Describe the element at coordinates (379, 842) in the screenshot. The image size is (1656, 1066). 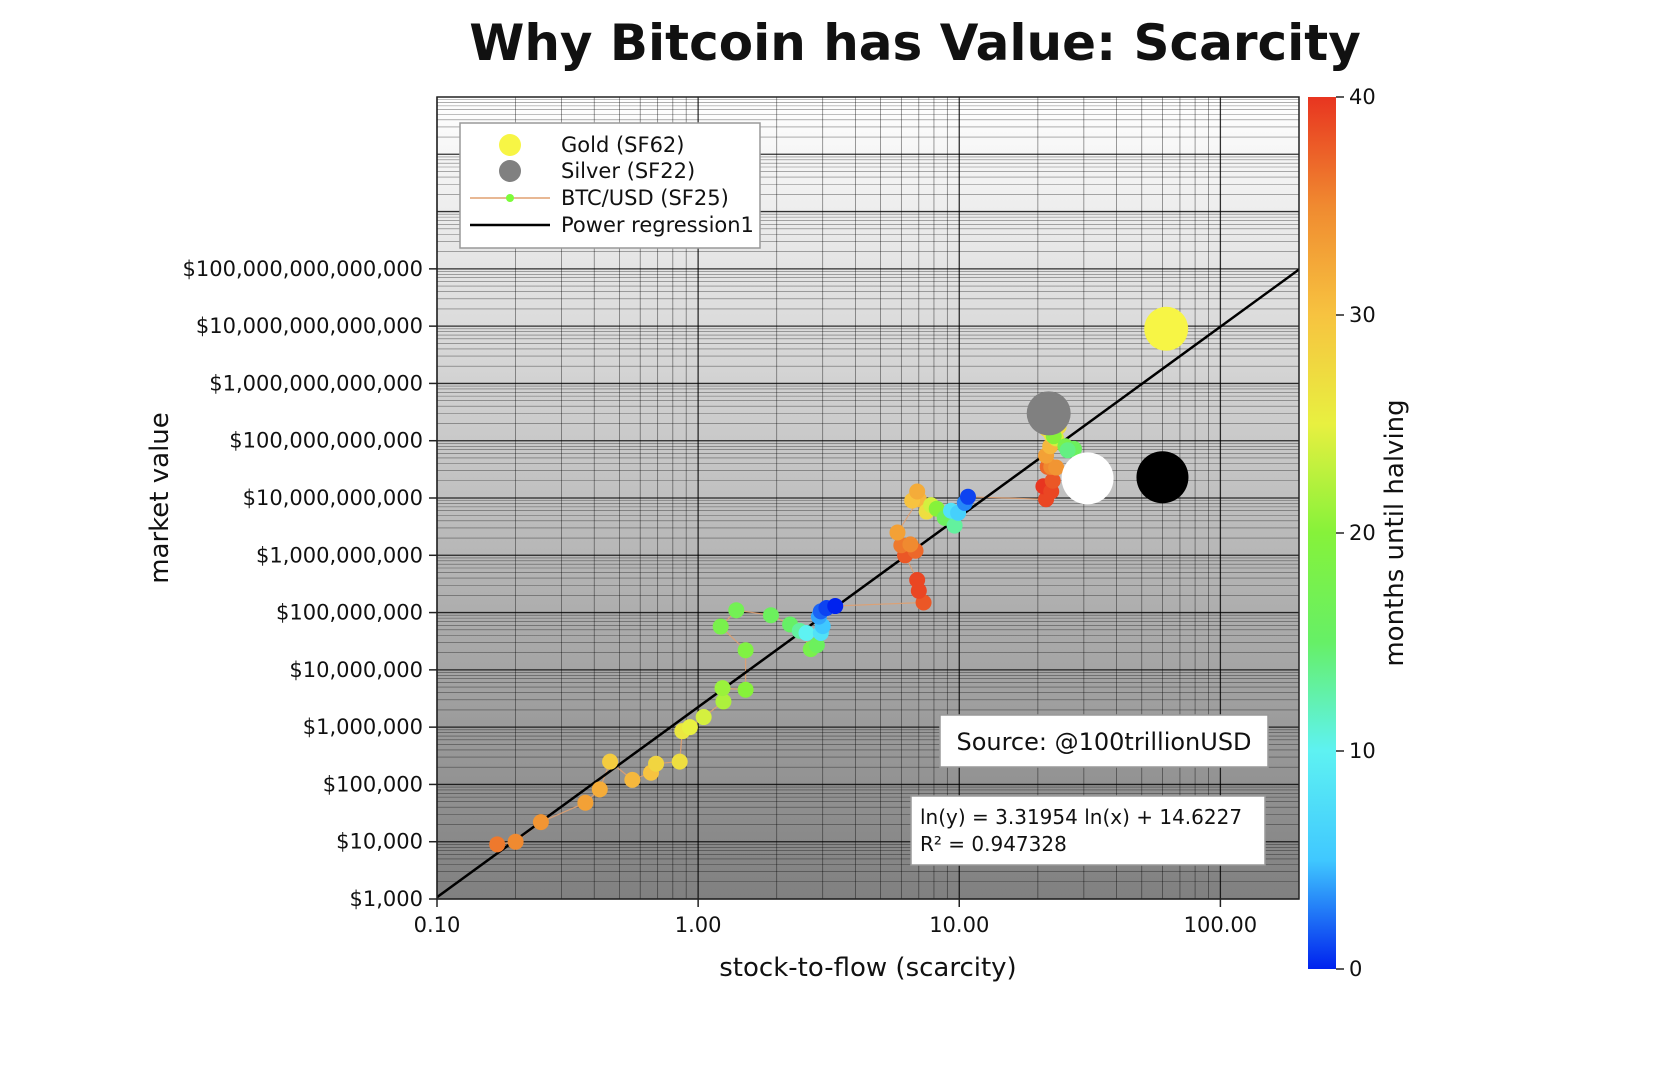
I see `y-tick-label: $10,000` at that location.